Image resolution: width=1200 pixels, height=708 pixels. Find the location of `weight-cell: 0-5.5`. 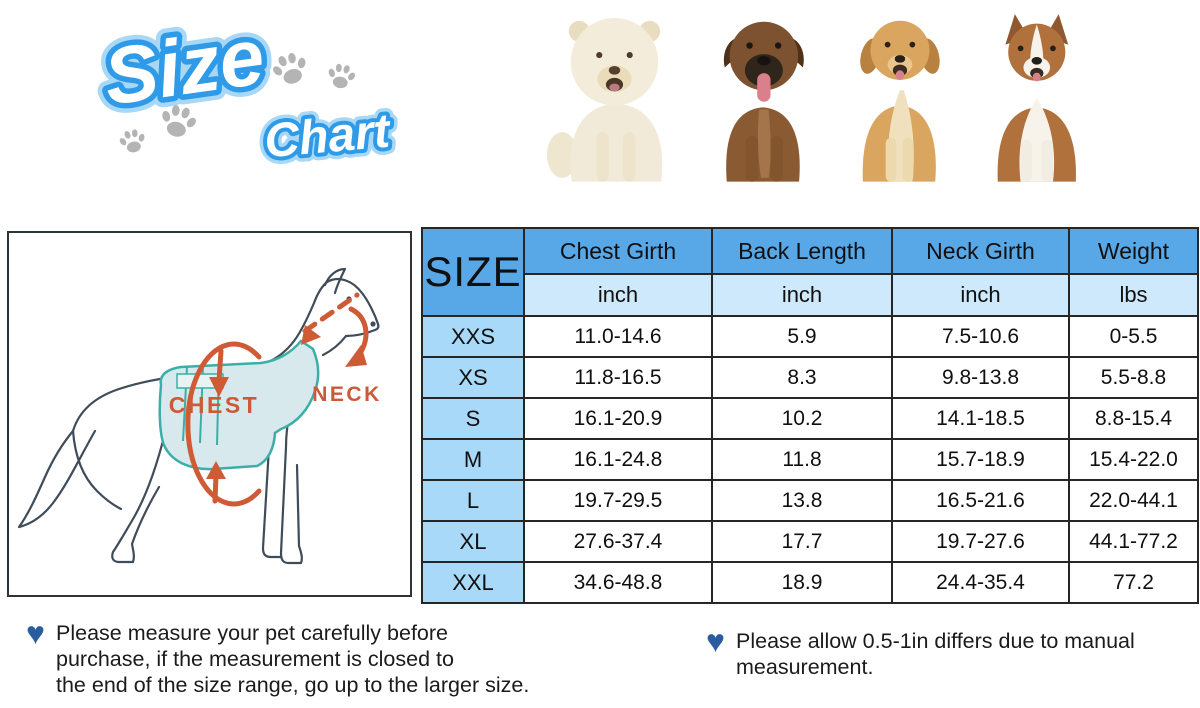

weight-cell: 0-5.5 is located at coordinates (1133, 336).